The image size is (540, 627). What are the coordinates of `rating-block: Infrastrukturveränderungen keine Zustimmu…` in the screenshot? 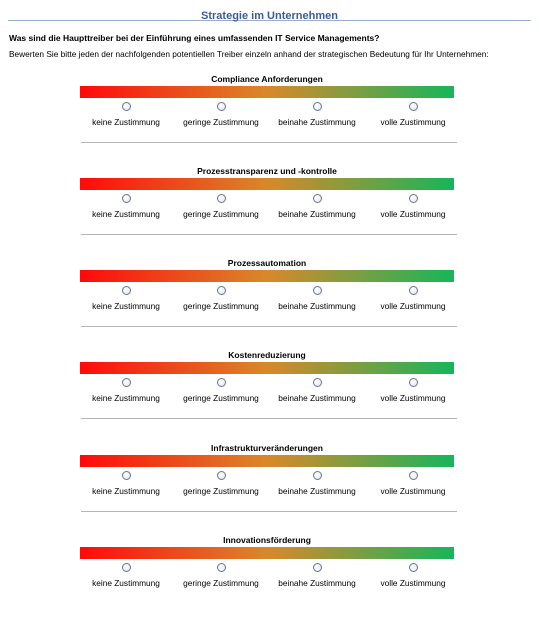 It's located at (270, 489).